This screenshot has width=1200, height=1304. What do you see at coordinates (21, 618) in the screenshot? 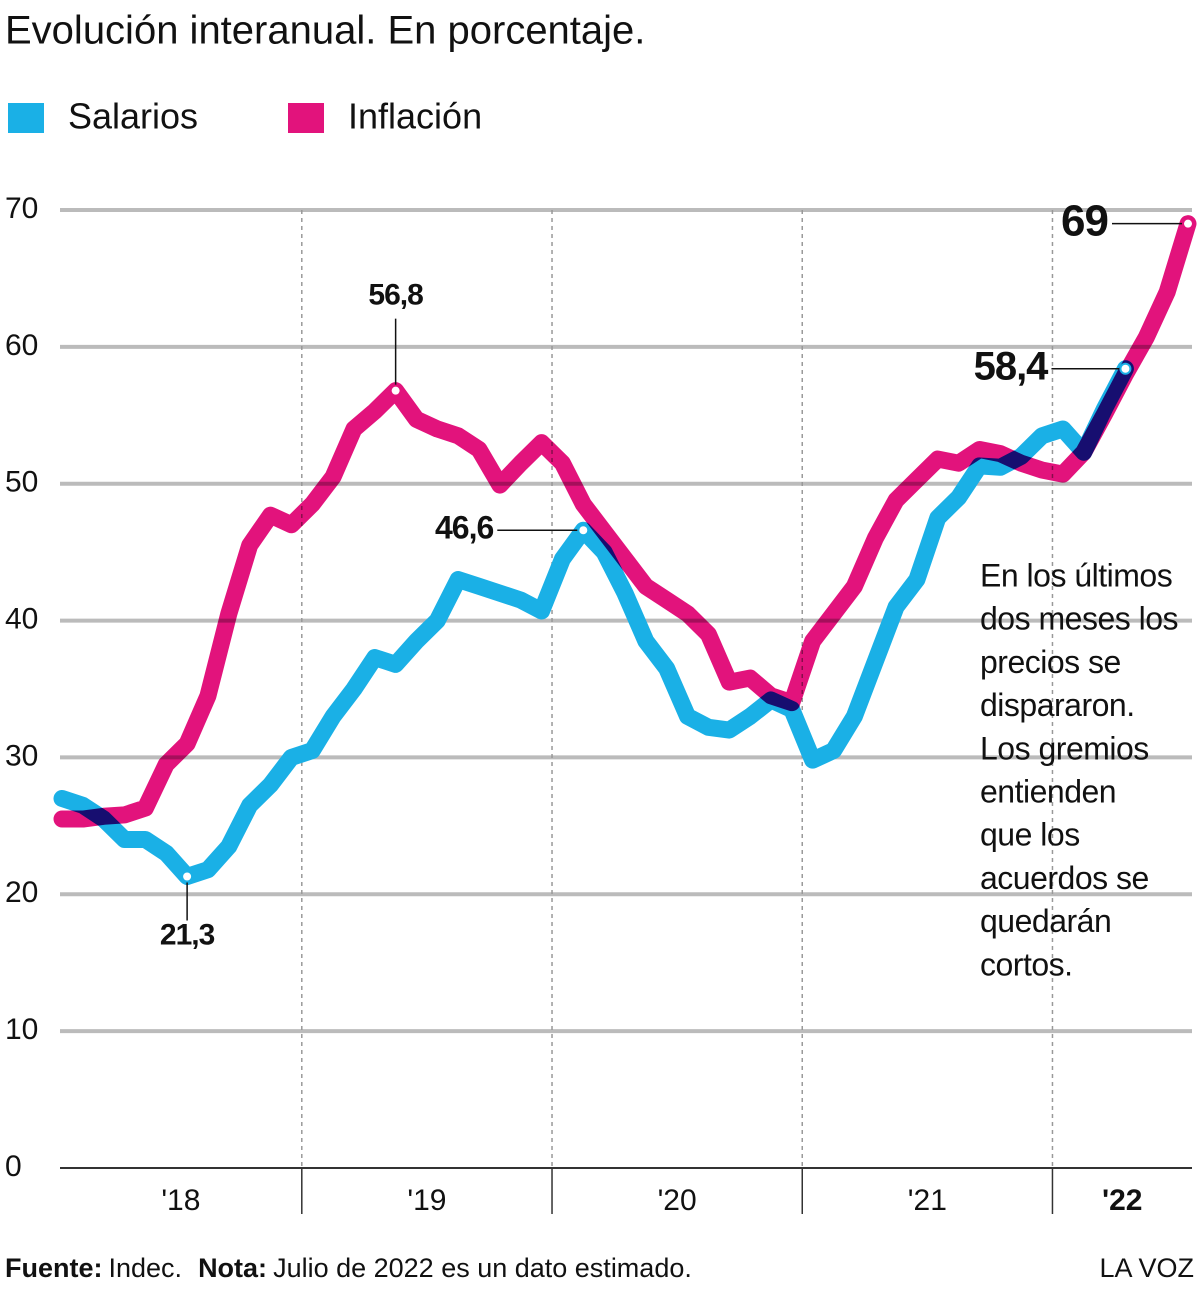
I see `y-tick-label: 40` at bounding box center [21, 618].